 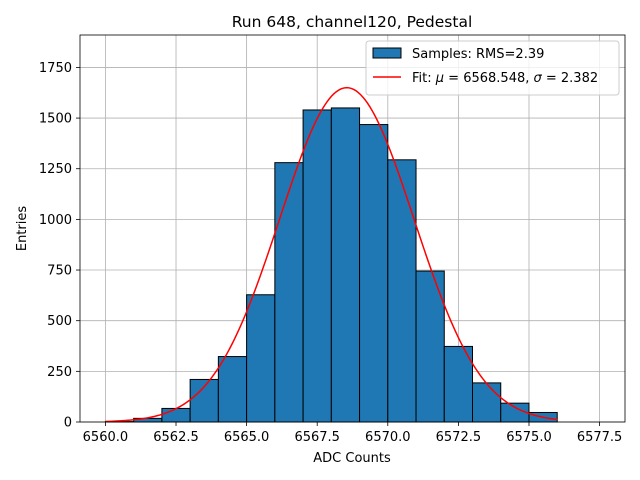 I want to click on legend-mu-symbol: μ, so click(x=439, y=78).